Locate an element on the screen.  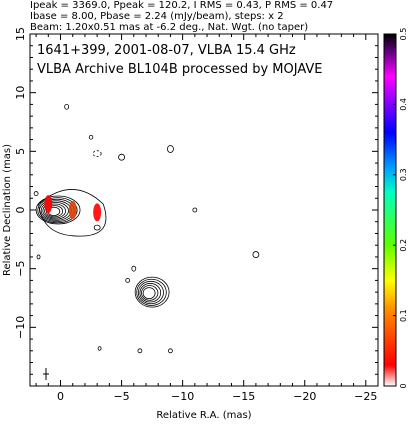
source-label: 1641+399, 2001-08-07, VLBA 15.4 GHz is located at coordinates (166, 50).